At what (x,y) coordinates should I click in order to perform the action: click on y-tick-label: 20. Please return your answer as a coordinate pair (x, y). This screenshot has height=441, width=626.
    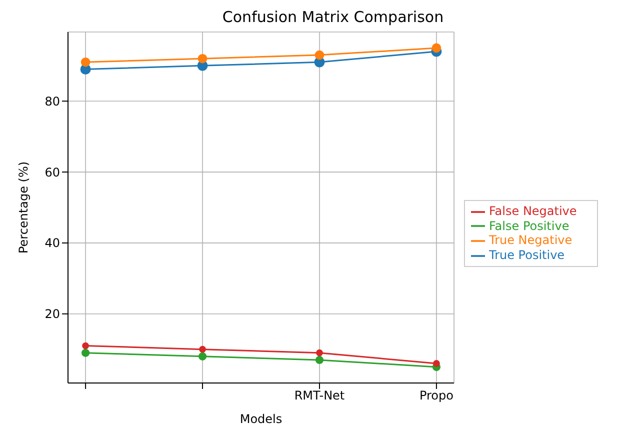
    Looking at the image, I should click on (52, 314).